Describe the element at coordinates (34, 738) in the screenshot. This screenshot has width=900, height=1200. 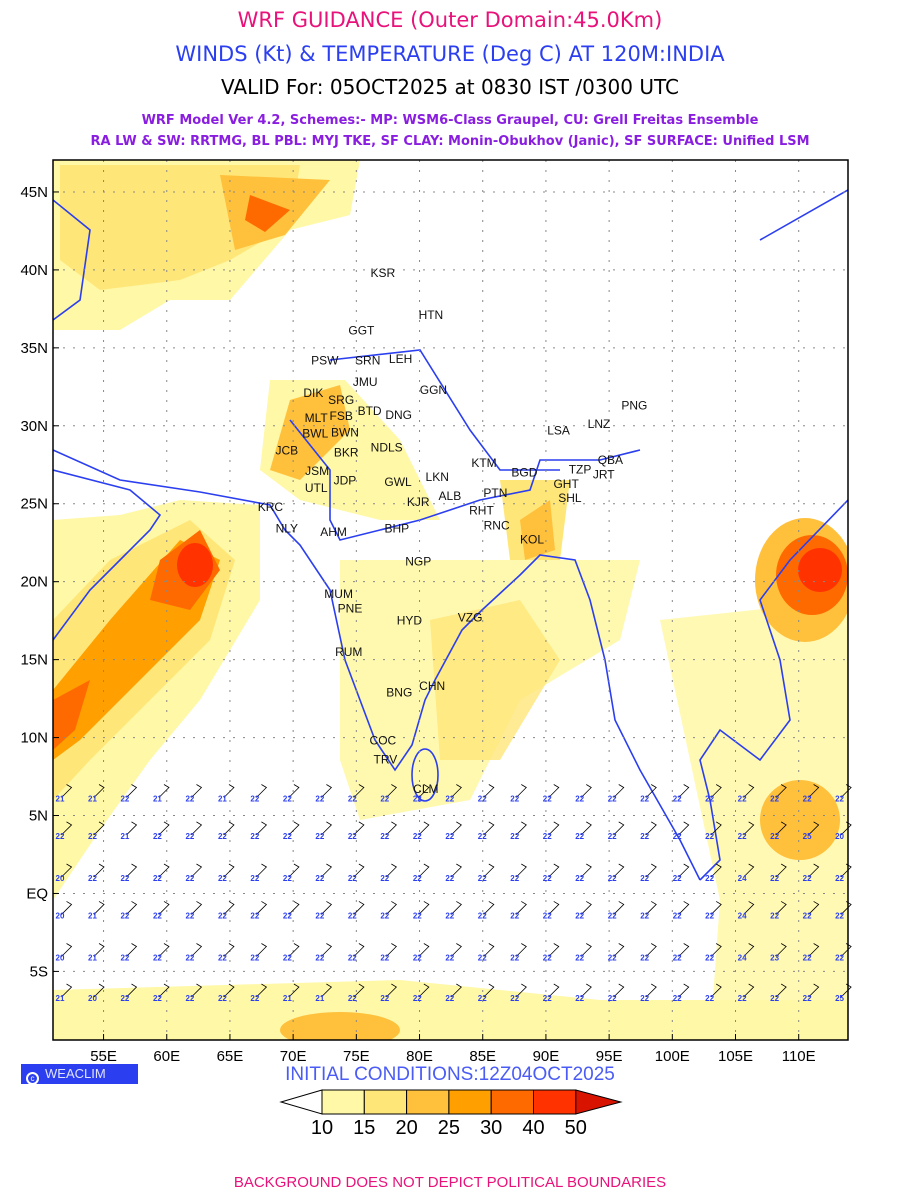
I see `lat-tick-label: 10N` at that location.